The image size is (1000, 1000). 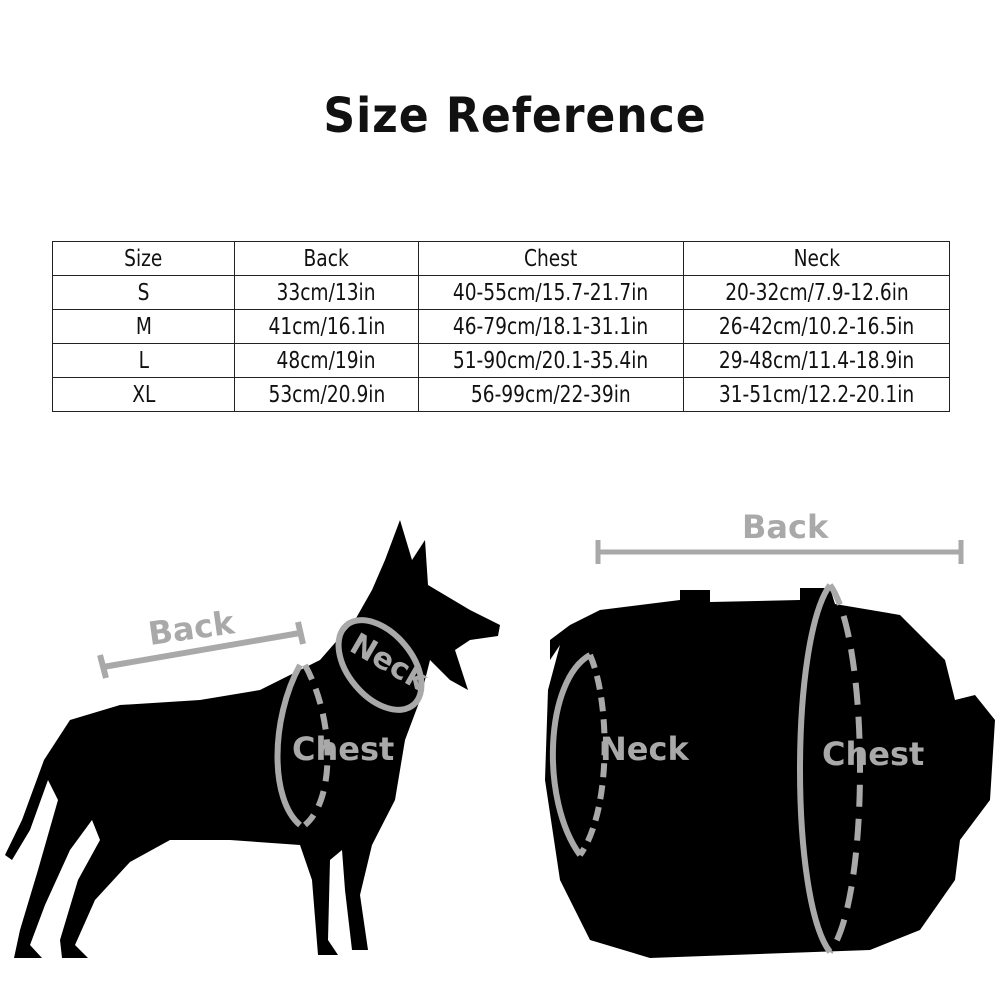 What do you see at coordinates (191, 628) in the screenshot?
I see `dog-back-label: Back` at bounding box center [191, 628].